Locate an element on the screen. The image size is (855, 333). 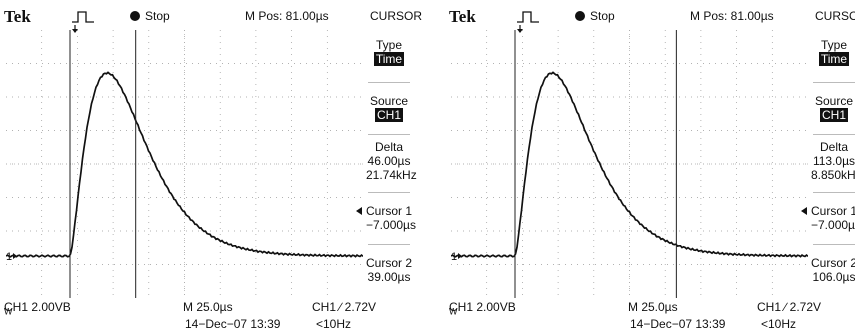
cursor2-value: 106.0µs is located at coordinates (833, 277).